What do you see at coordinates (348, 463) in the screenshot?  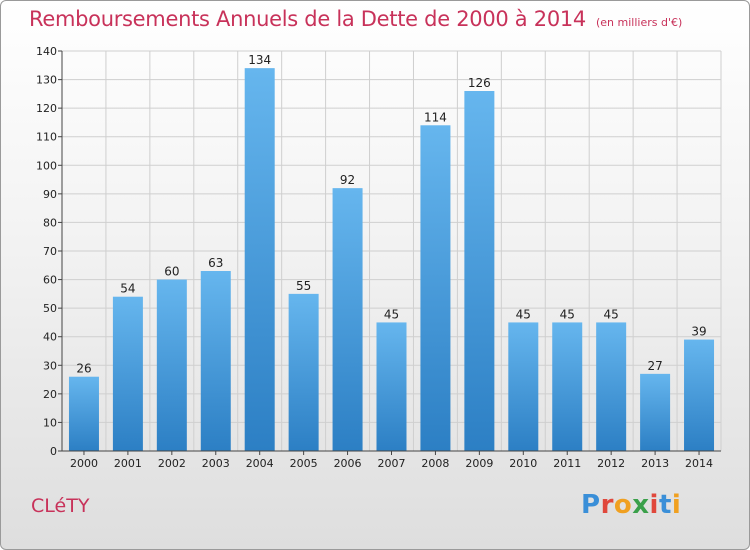 I see `x-tick-label-2006: 2006` at bounding box center [348, 463].